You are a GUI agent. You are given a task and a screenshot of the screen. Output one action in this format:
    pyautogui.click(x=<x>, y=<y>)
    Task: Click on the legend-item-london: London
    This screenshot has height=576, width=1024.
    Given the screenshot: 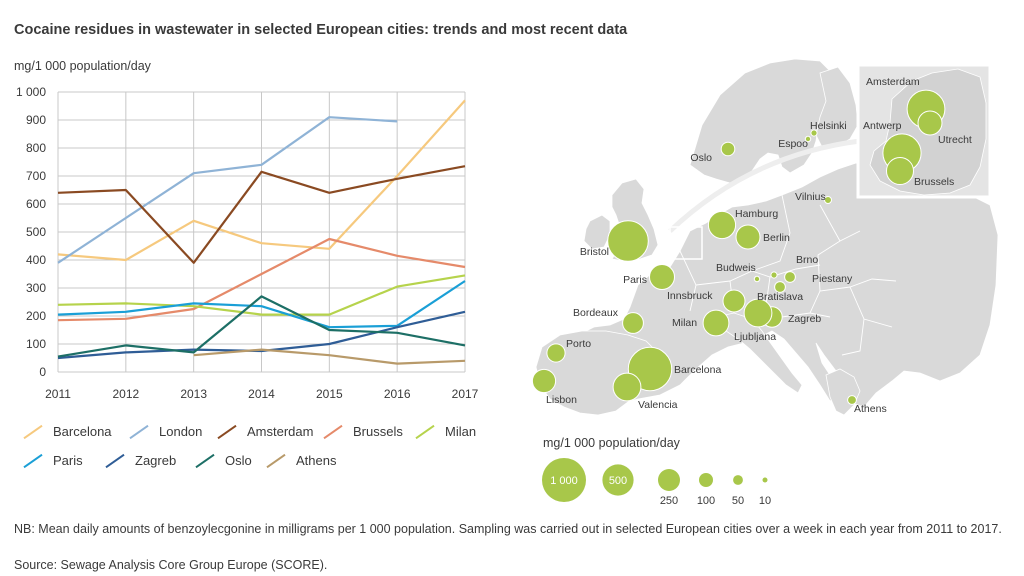 What is the action you would take?
    pyautogui.click(x=165, y=431)
    